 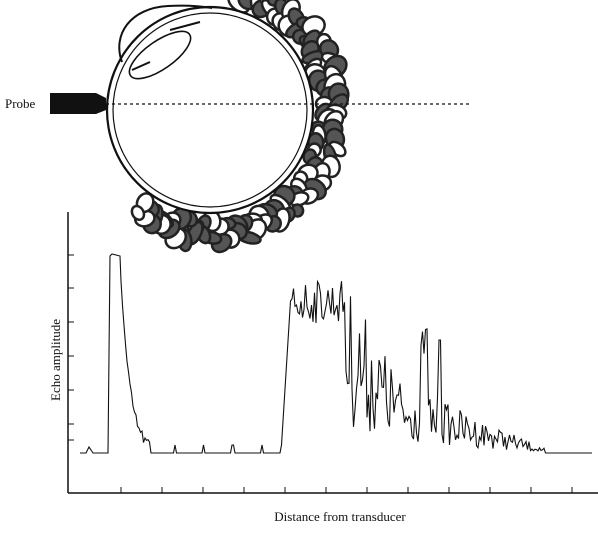 I want to click on probe-label: Probe, so click(x=20, y=103).